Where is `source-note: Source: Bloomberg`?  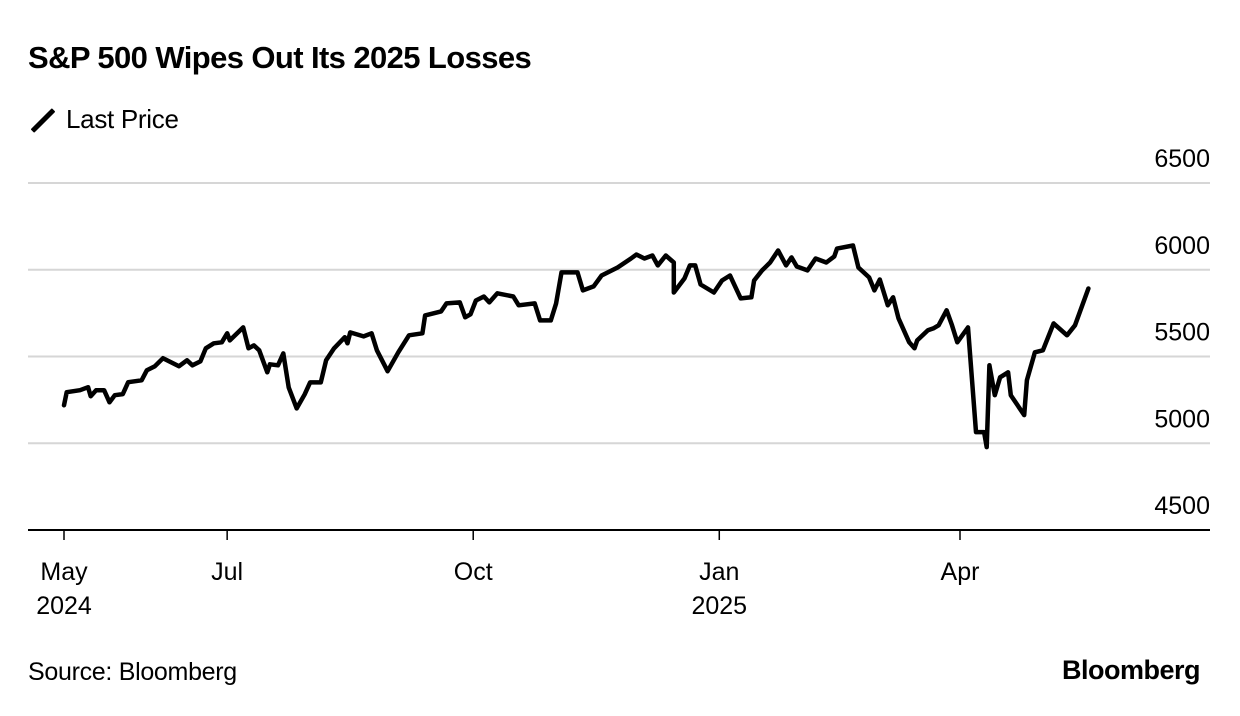 source-note: Source: Bloomberg is located at coordinates (132, 672).